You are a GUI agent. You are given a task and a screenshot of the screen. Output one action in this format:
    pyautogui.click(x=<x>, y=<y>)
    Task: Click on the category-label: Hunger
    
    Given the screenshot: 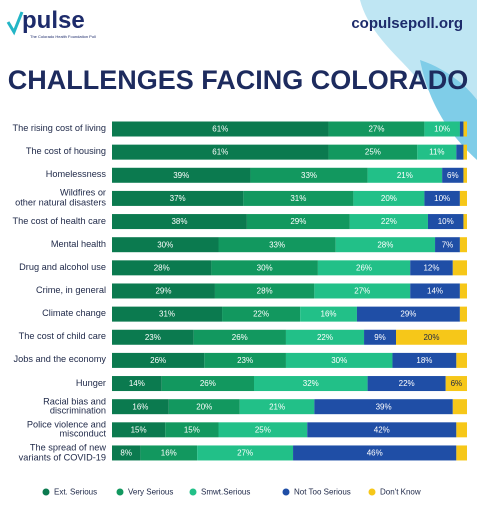 What is the action you would take?
    pyautogui.click(x=90, y=382)
    